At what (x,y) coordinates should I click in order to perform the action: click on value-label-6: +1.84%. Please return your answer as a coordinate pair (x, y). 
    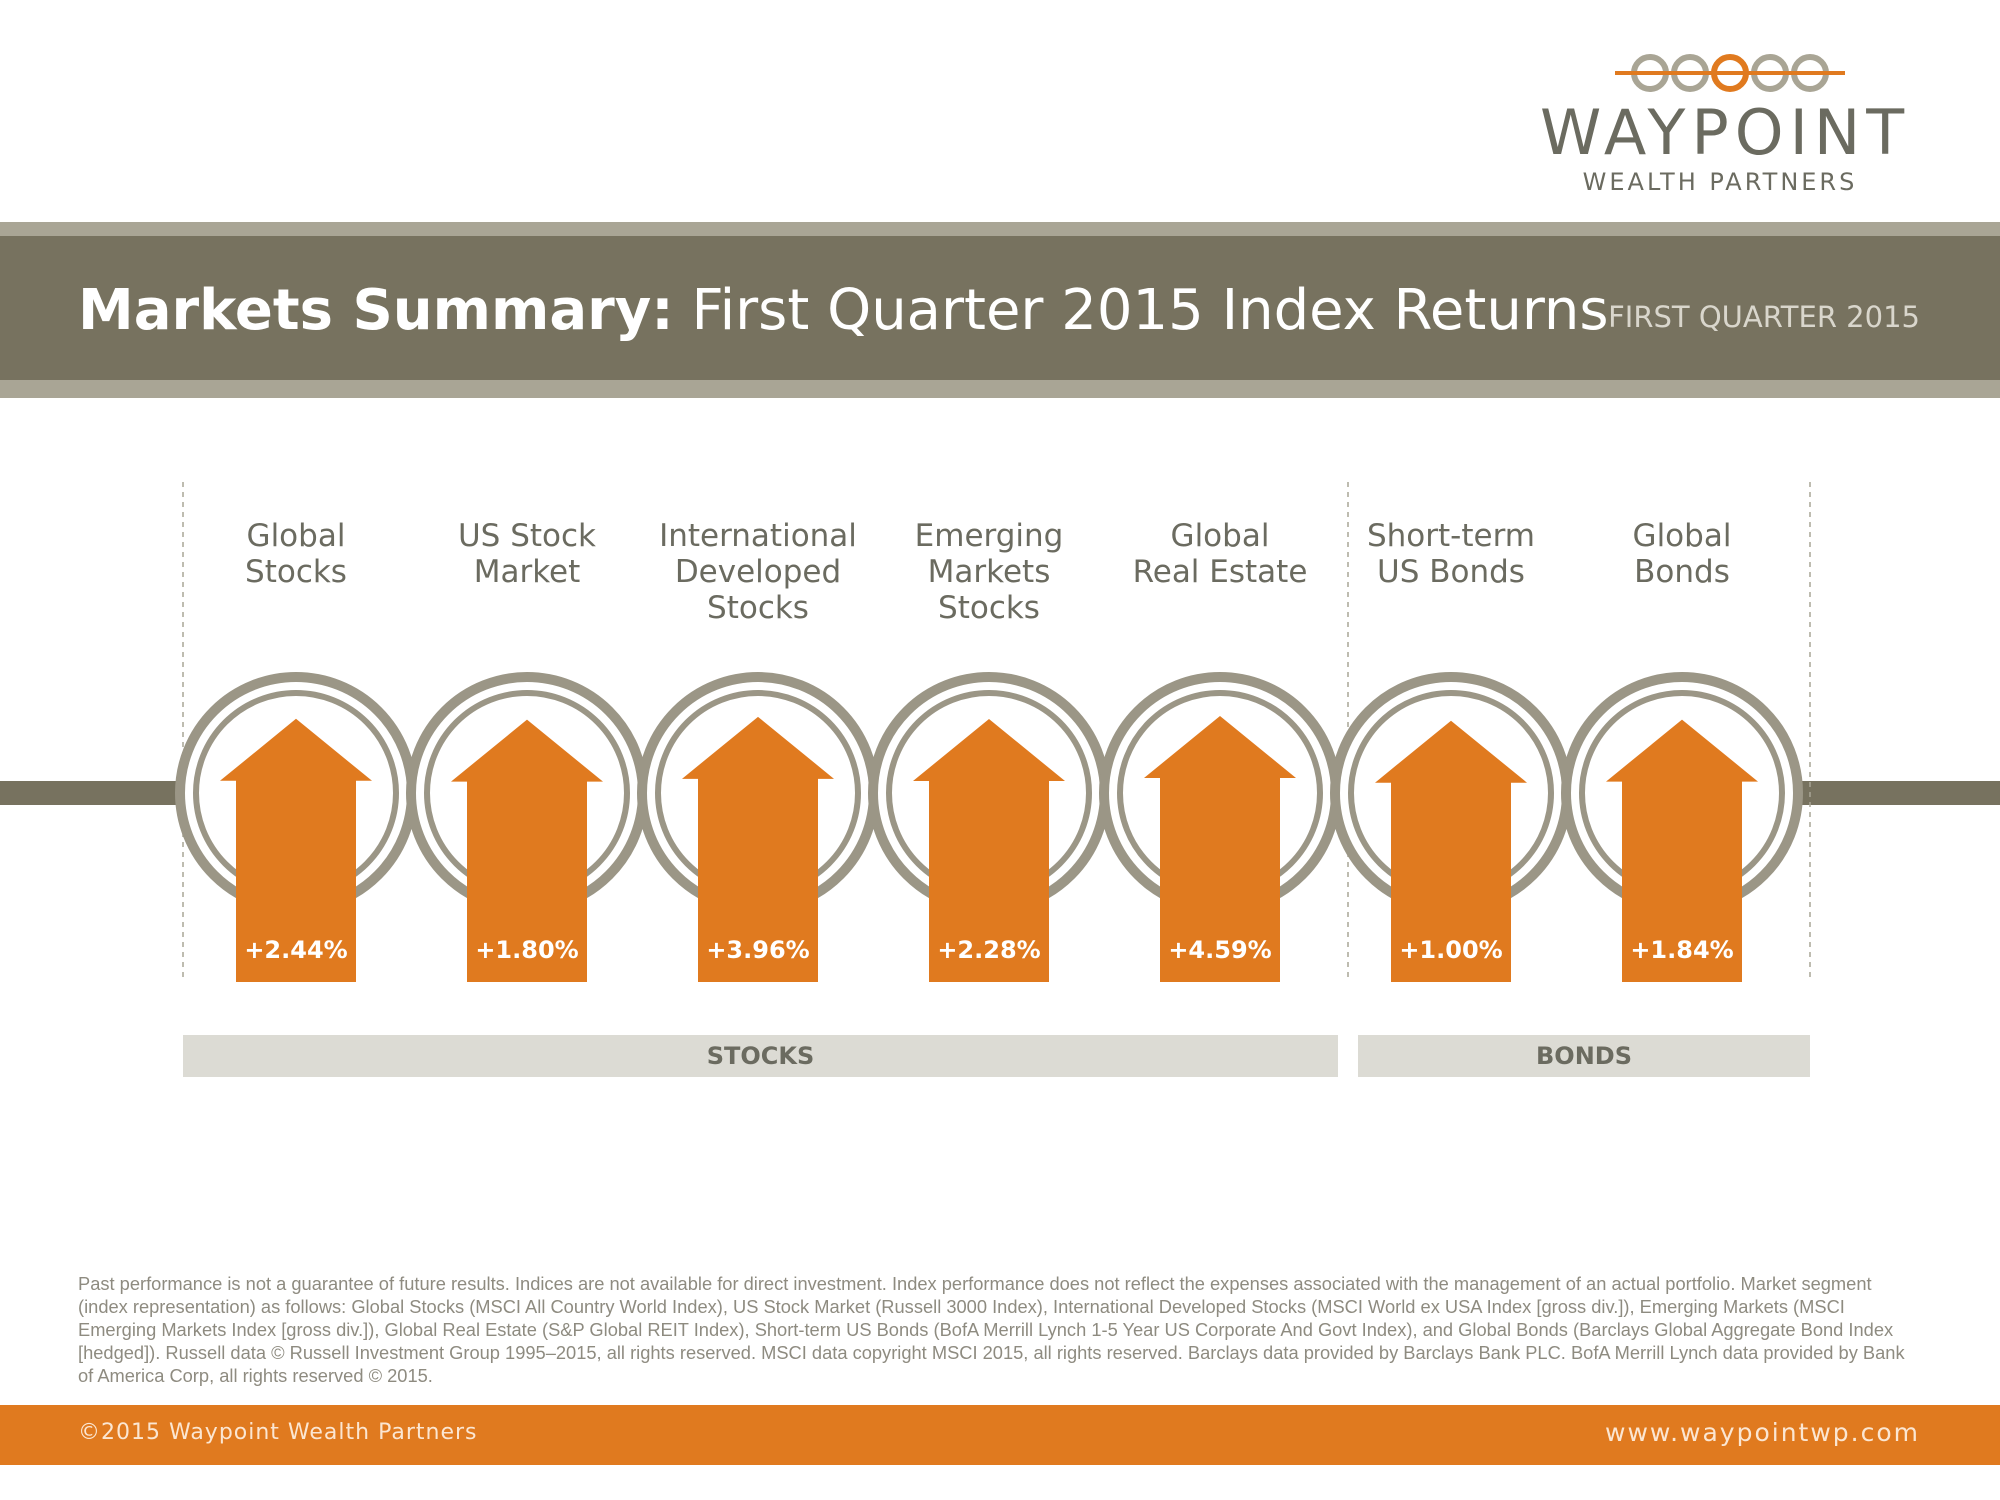
    Looking at the image, I should click on (1682, 950).